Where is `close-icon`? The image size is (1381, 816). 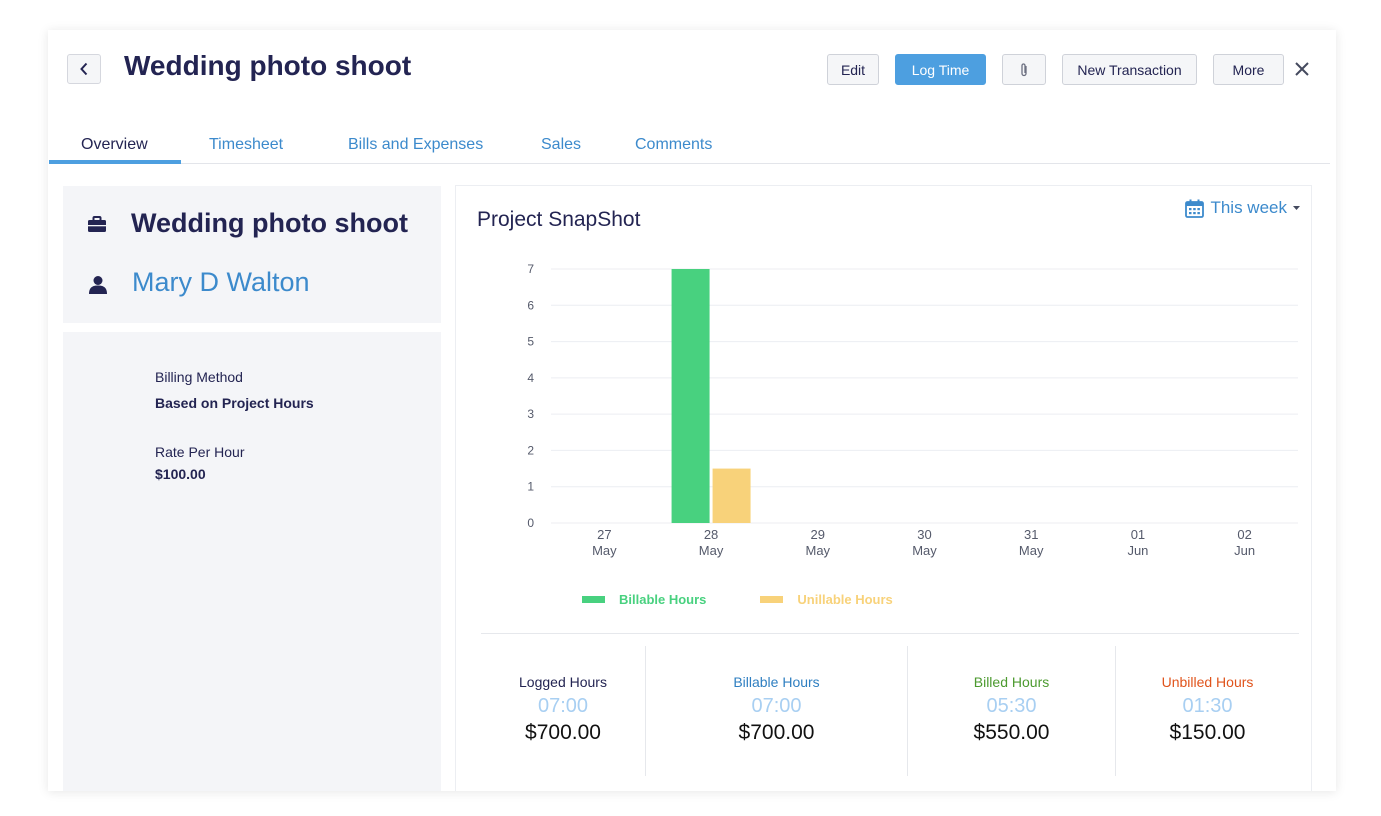 close-icon is located at coordinates (1302, 69).